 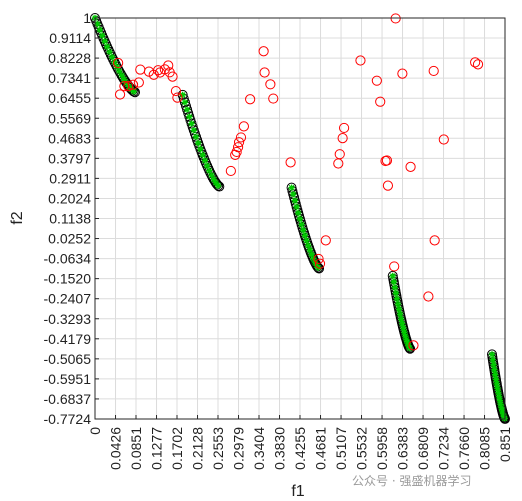 I want to click on y-tick-label: -0.5065, so click(x=68, y=359).